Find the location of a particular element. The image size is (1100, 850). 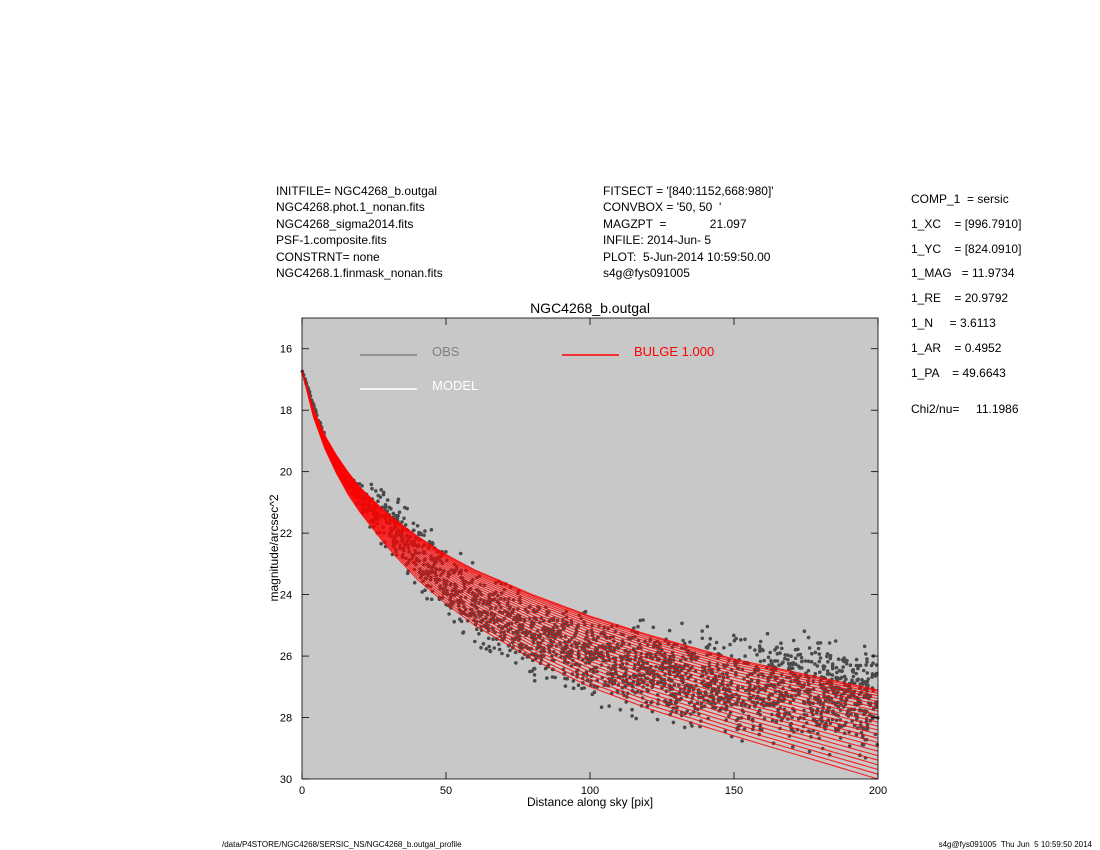

x-tick-label: 50 is located at coordinates (446, 791).